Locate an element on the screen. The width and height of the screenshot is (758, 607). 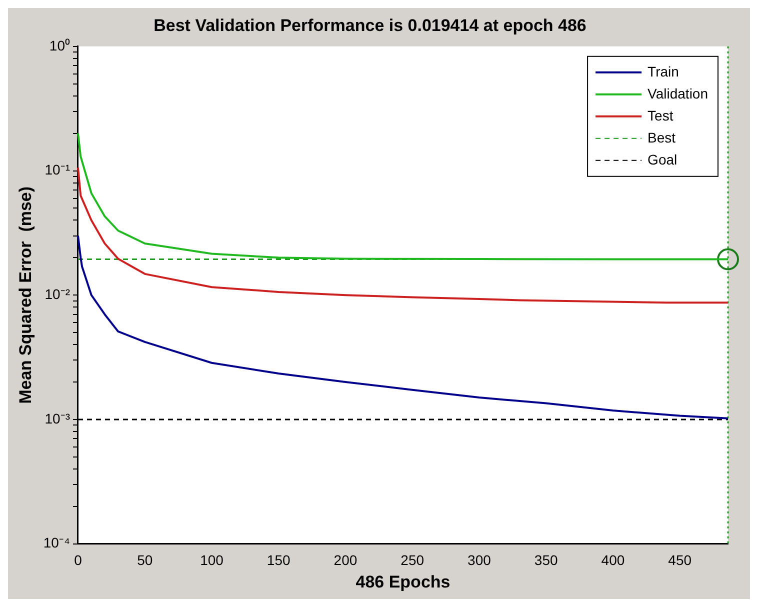
x-tick-label: 150 is located at coordinates (278, 560).